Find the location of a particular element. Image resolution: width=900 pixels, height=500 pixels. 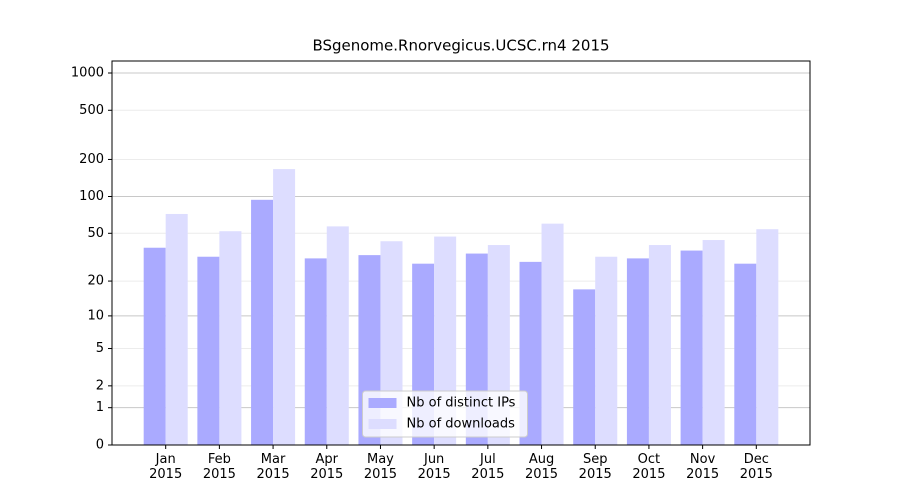

y-tick-label: 2 is located at coordinates (100, 385).